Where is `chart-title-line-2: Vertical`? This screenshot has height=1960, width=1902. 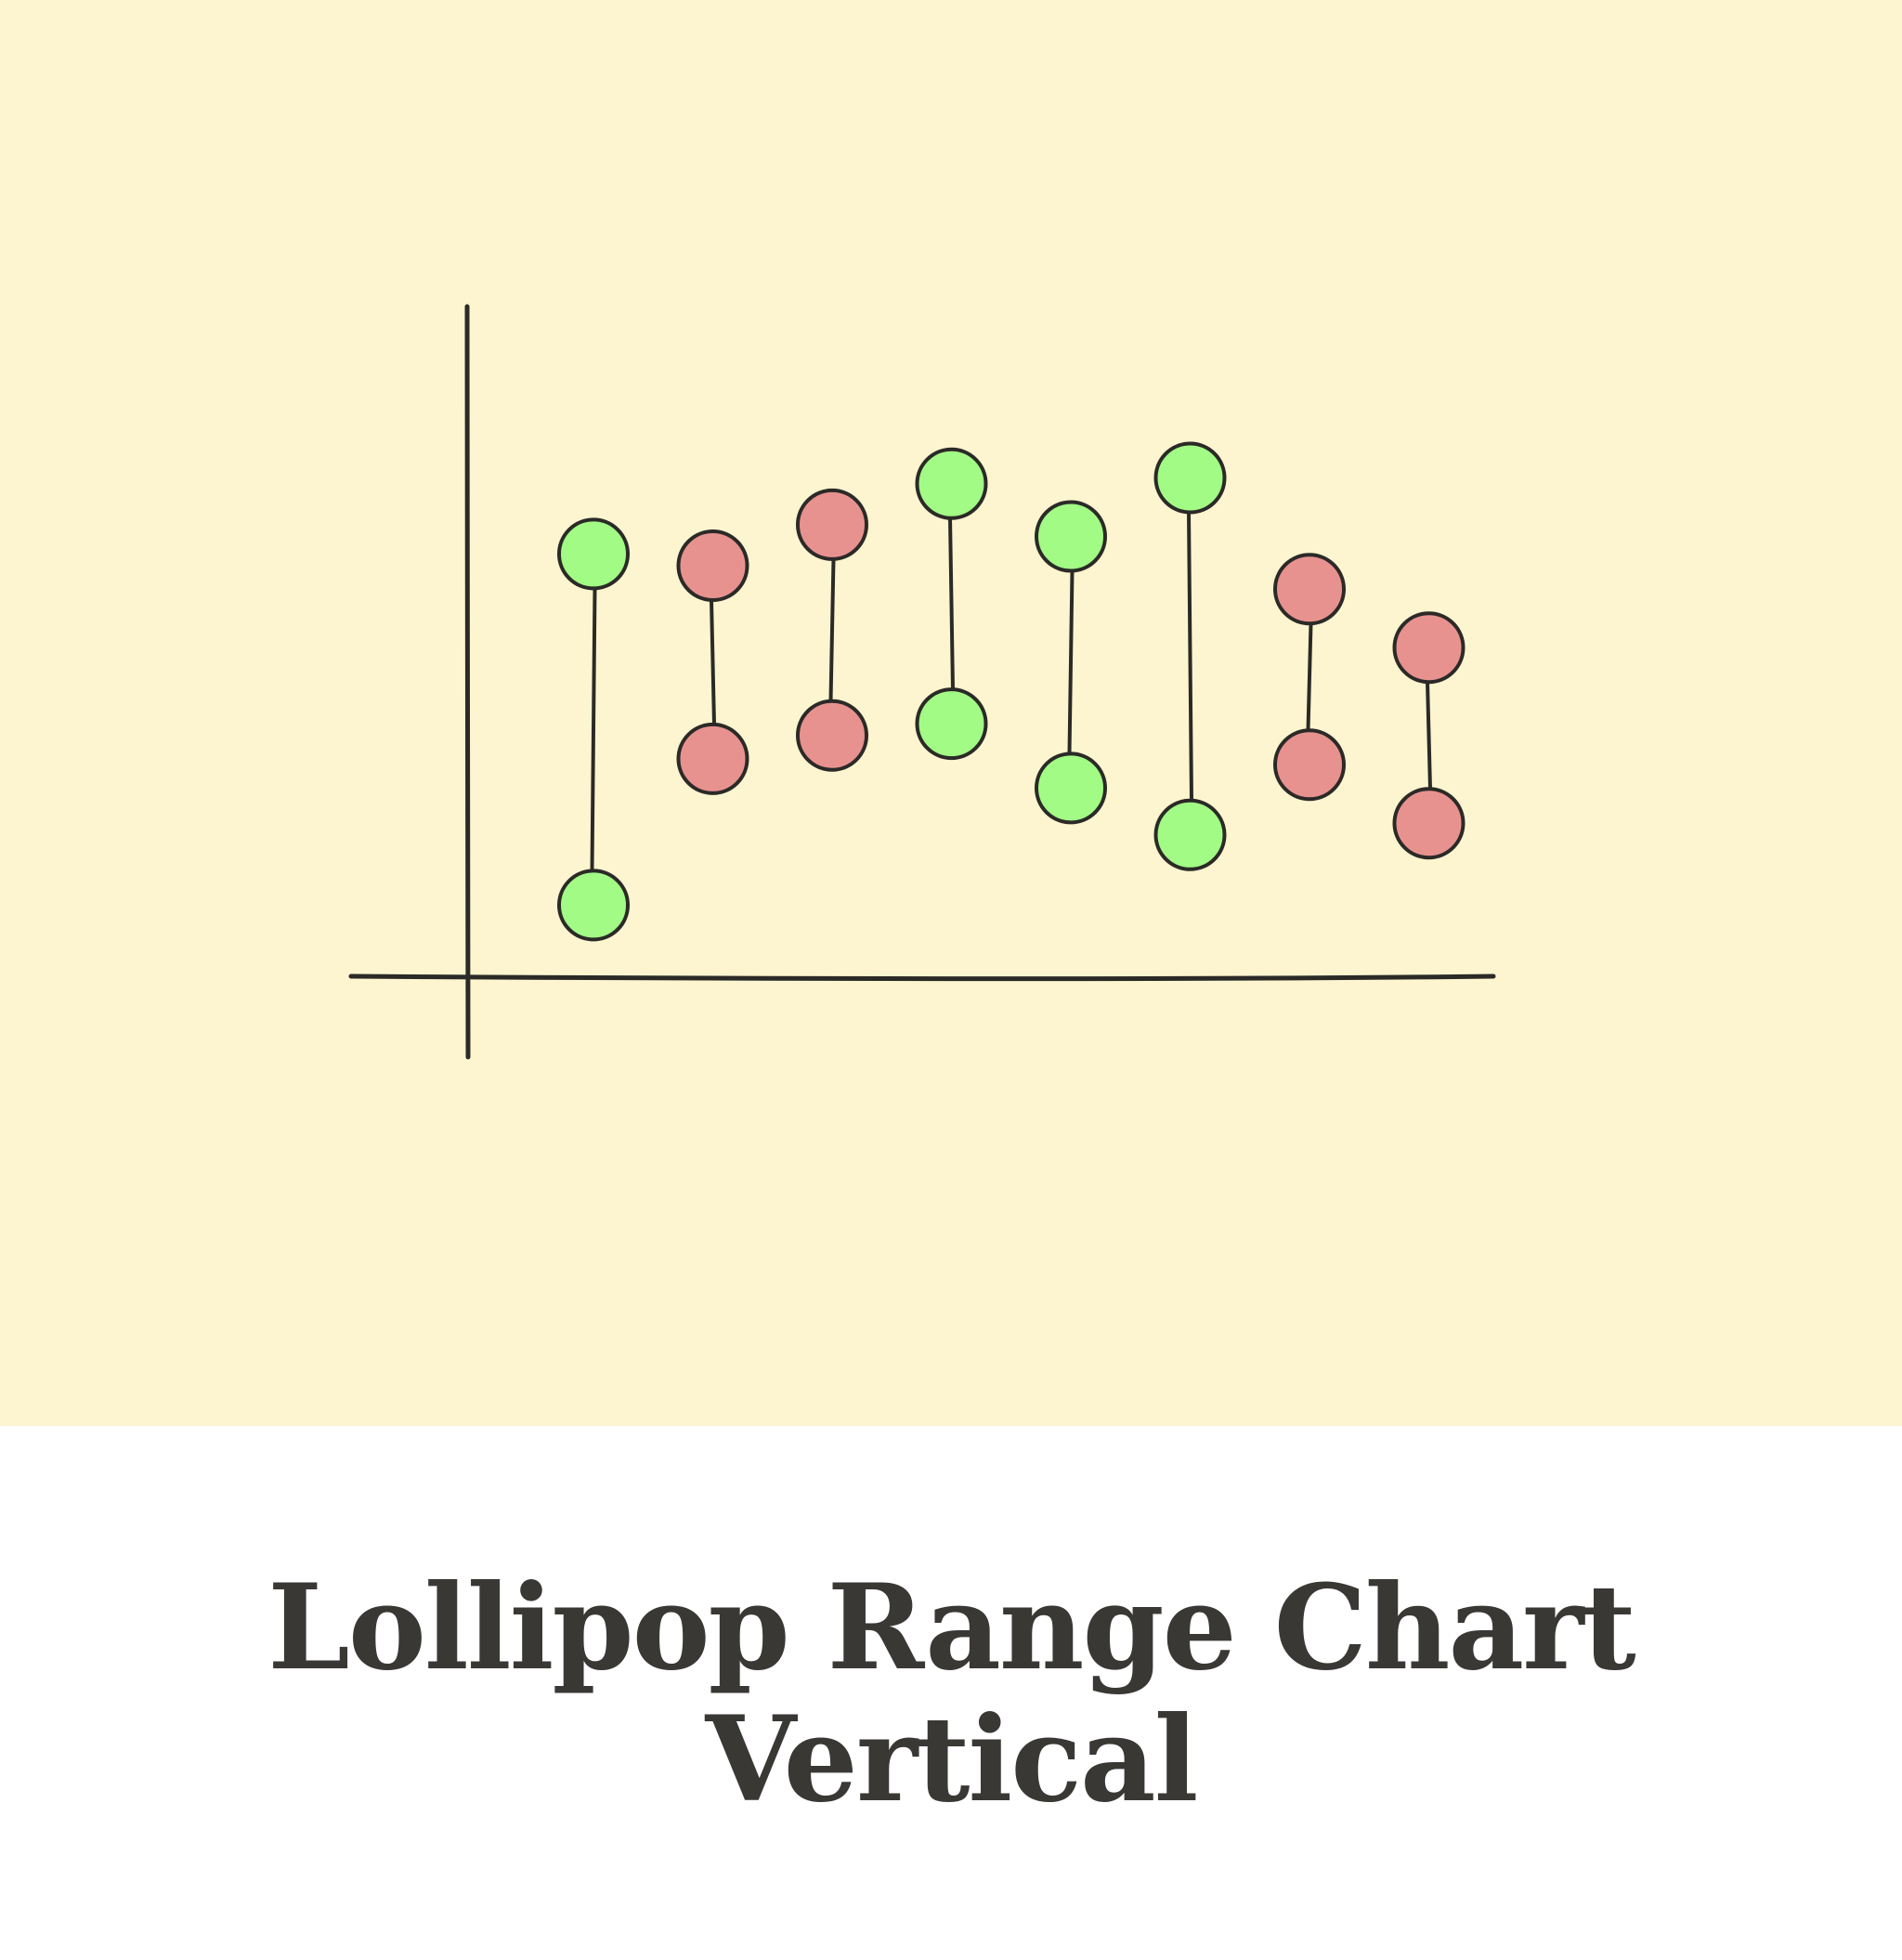 chart-title-line-2: Vertical is located at coordinates (951, 1759).